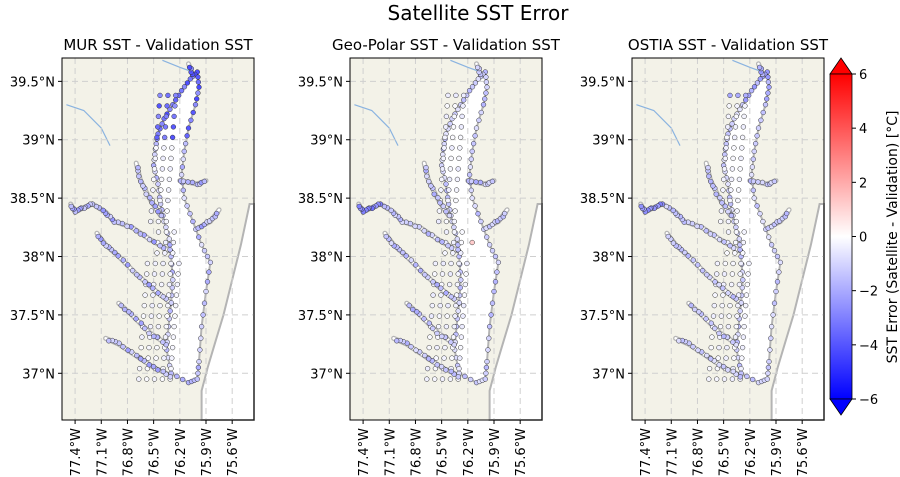 The width and height of the screenshot is (900, 477). Describe the element at coordinates (320, 82) in the screenshot. I see `lat-tick-label: 39.5°N` at that location.